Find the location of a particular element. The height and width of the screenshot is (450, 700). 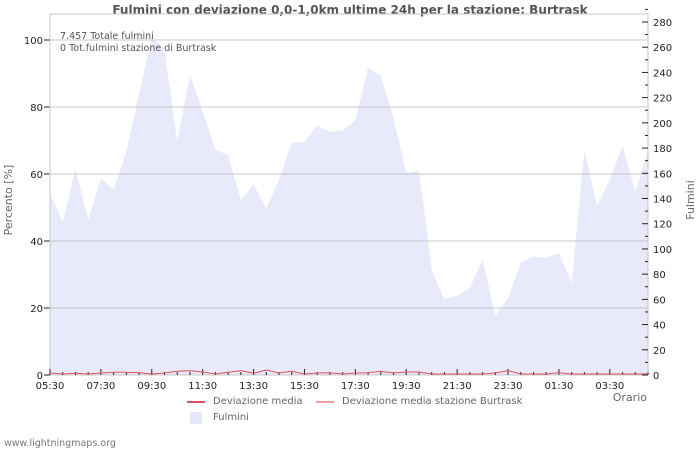

legend-label-fulmini: Fulmini is located at coordinates (231, 417).